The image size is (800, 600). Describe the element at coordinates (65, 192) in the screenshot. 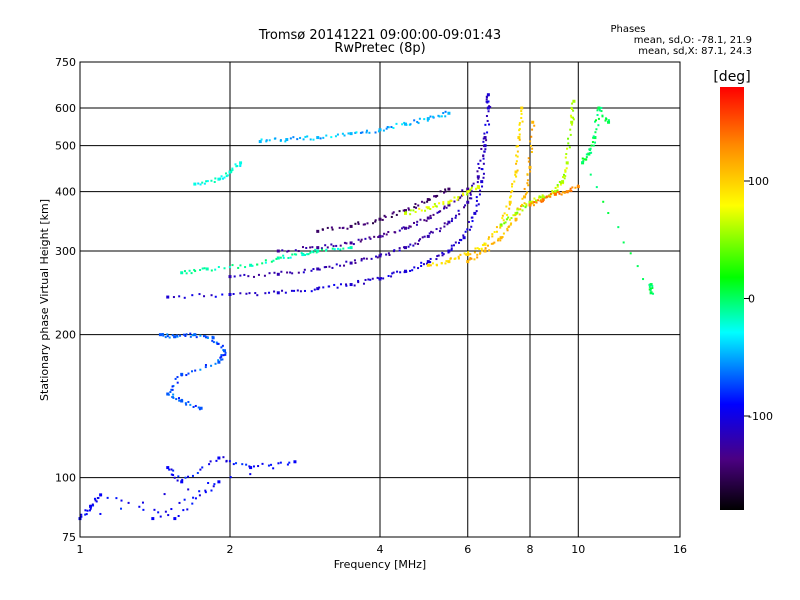

I see `y-tick-label: 400` at that location.